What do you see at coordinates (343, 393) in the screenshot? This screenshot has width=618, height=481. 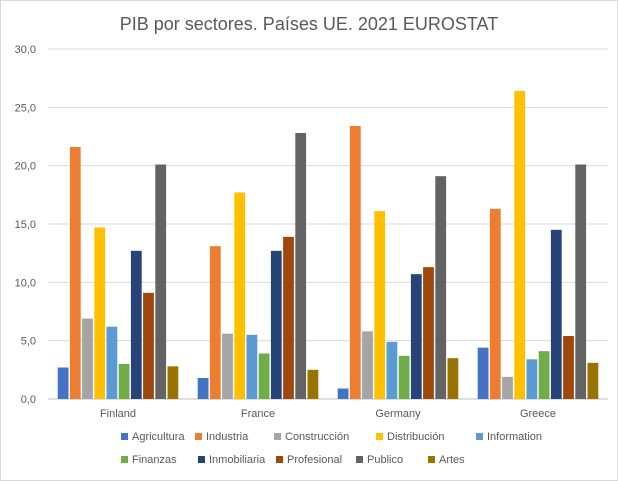 I see `bar-agricultura-germany` at bounding box center [343, 393].